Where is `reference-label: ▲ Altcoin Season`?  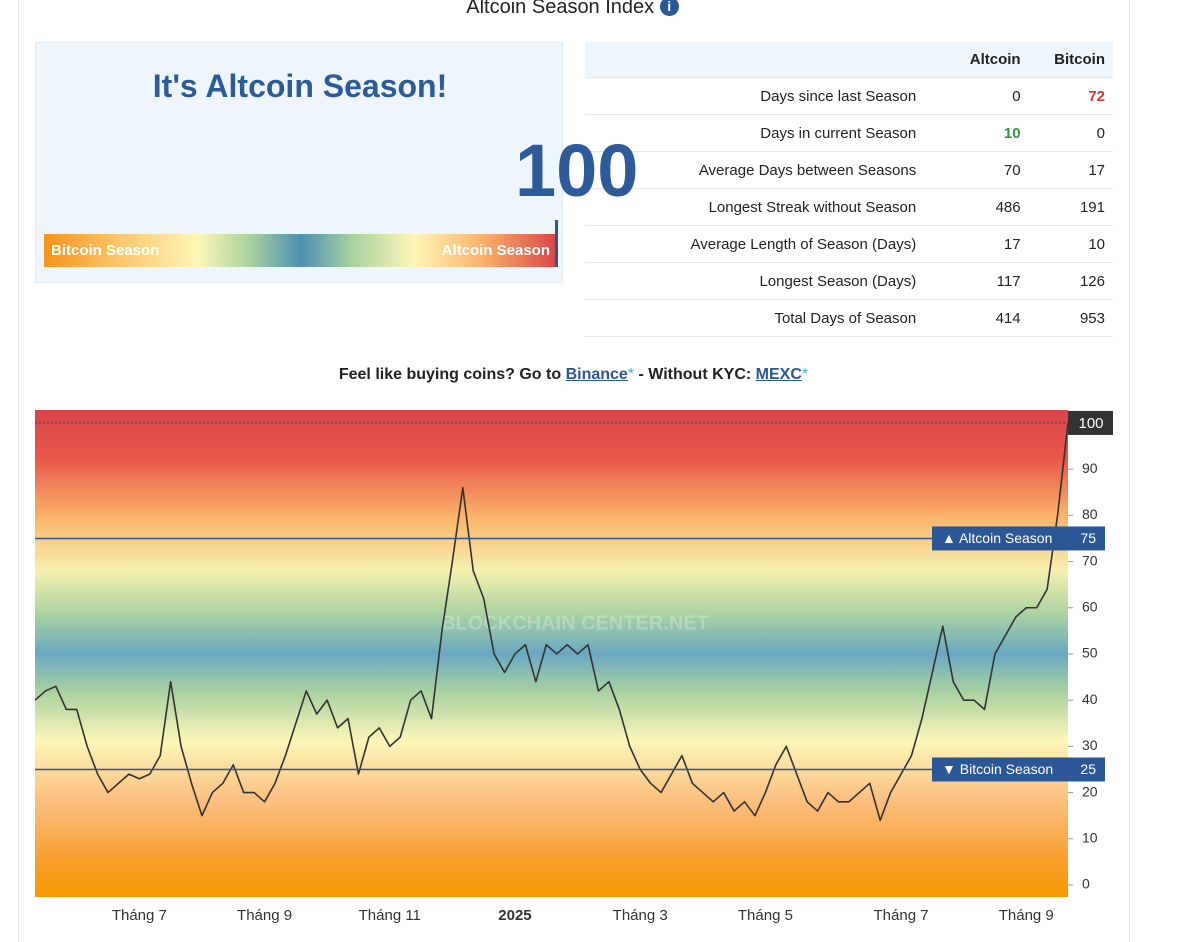 reference-label: ▲ Altcoin Season is located at coordinates (997, 538).